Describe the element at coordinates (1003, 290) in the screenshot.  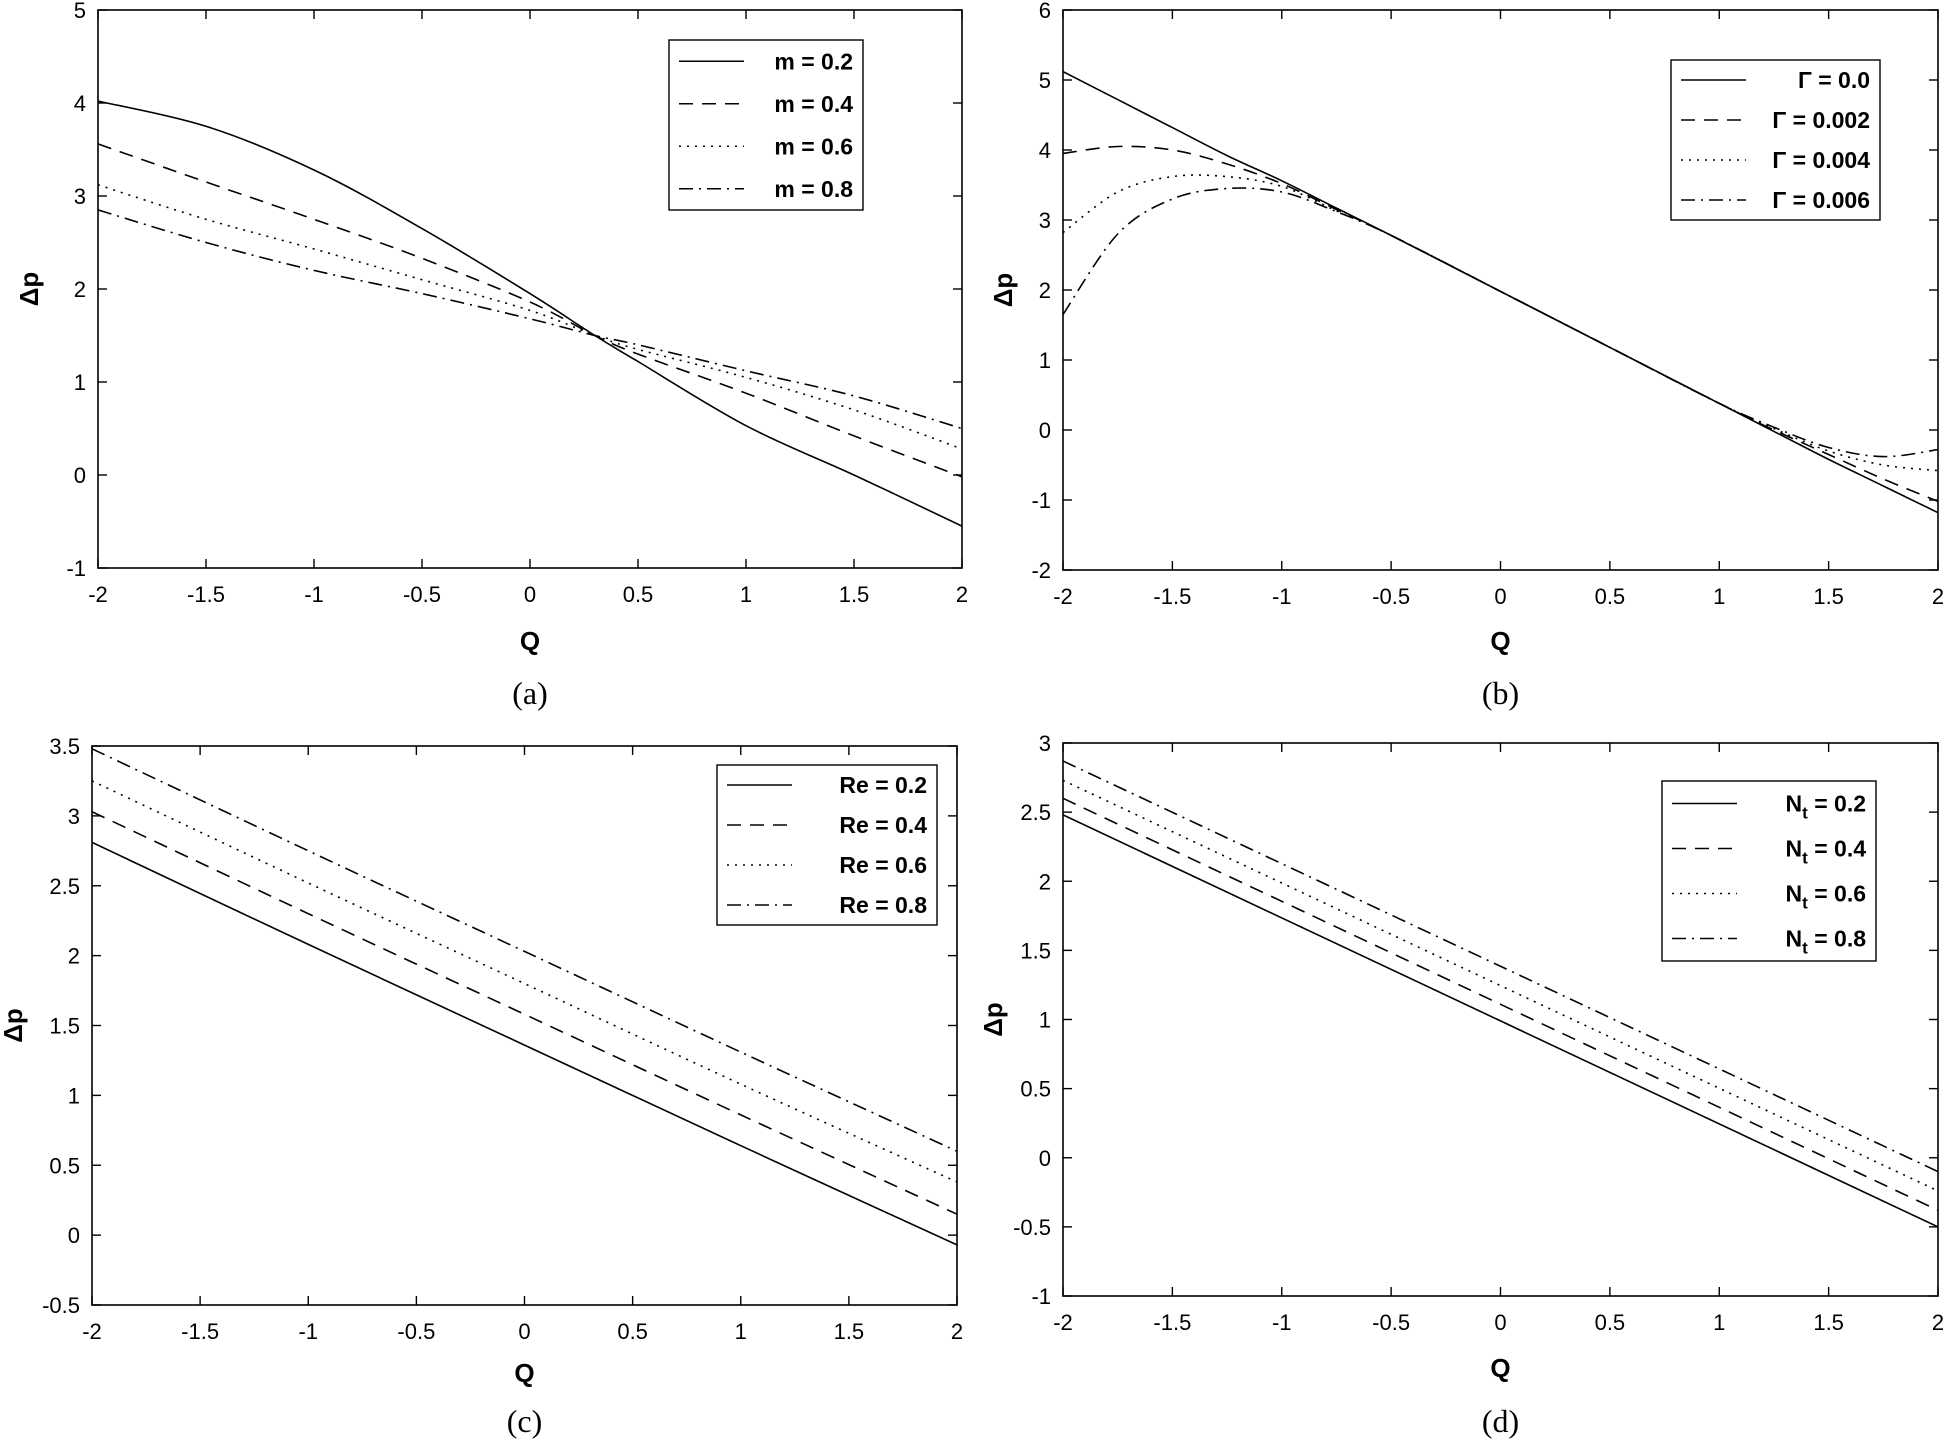
I see `panel-b-yaxis-label: Δp` at that location.